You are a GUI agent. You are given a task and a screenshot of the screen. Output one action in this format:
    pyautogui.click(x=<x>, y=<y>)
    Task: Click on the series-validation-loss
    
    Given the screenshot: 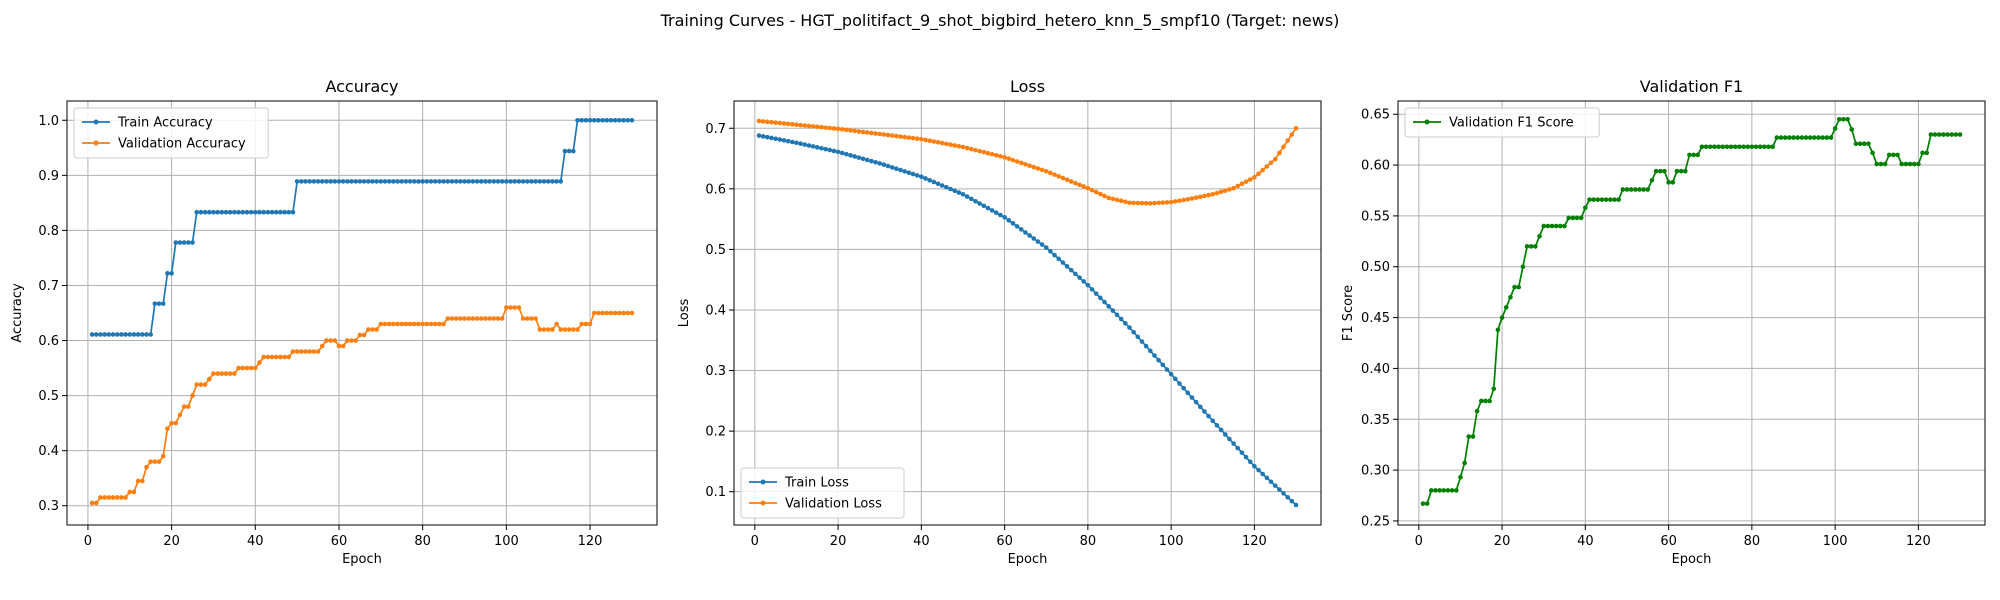 What is the action you would take?
    pyautogui.click(x=1027, y=162)
    